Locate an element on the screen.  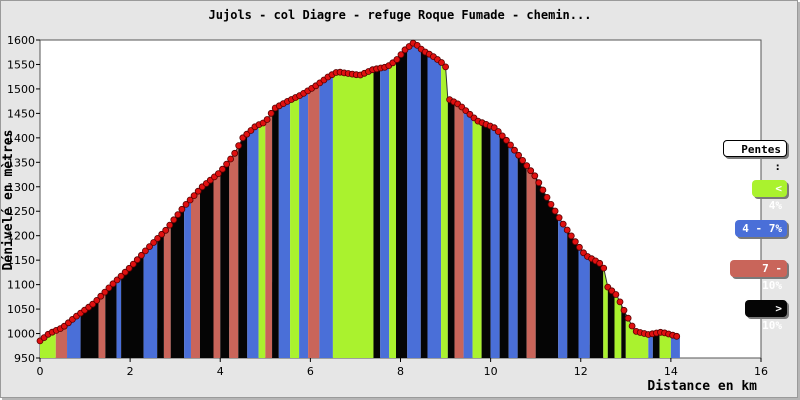
y-tick-label: 1350 is located at coordinates (21, 162).